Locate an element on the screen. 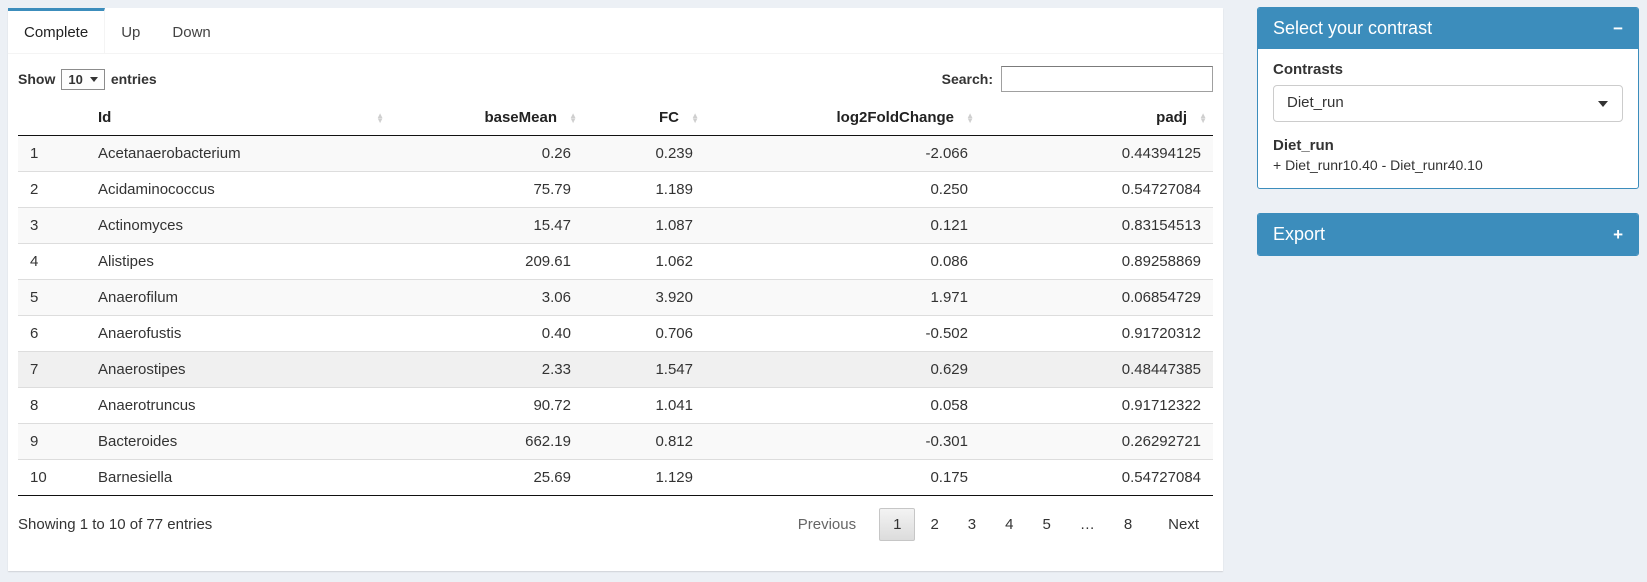  row-log2foldchange: 0.250 is located at coordinates (842, 189).